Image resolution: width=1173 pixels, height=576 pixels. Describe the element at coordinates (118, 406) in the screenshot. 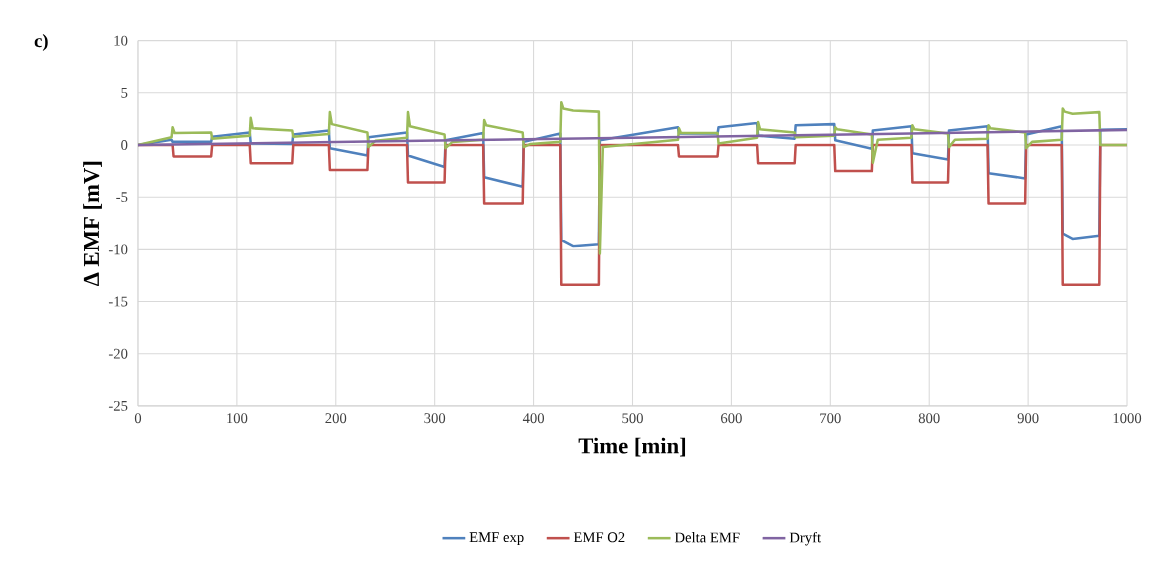

I see `y-tick-label: -25` at that location.